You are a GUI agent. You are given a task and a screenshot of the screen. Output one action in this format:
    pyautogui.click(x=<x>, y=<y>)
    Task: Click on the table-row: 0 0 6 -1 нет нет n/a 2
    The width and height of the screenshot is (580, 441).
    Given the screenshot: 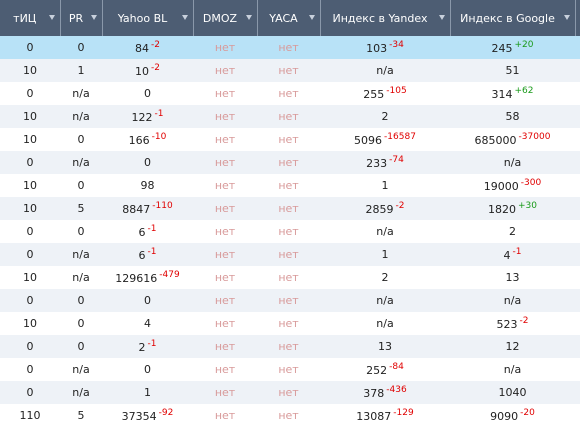 What is the action you would take?
    pyautogui.click(x=290, y=231)
    